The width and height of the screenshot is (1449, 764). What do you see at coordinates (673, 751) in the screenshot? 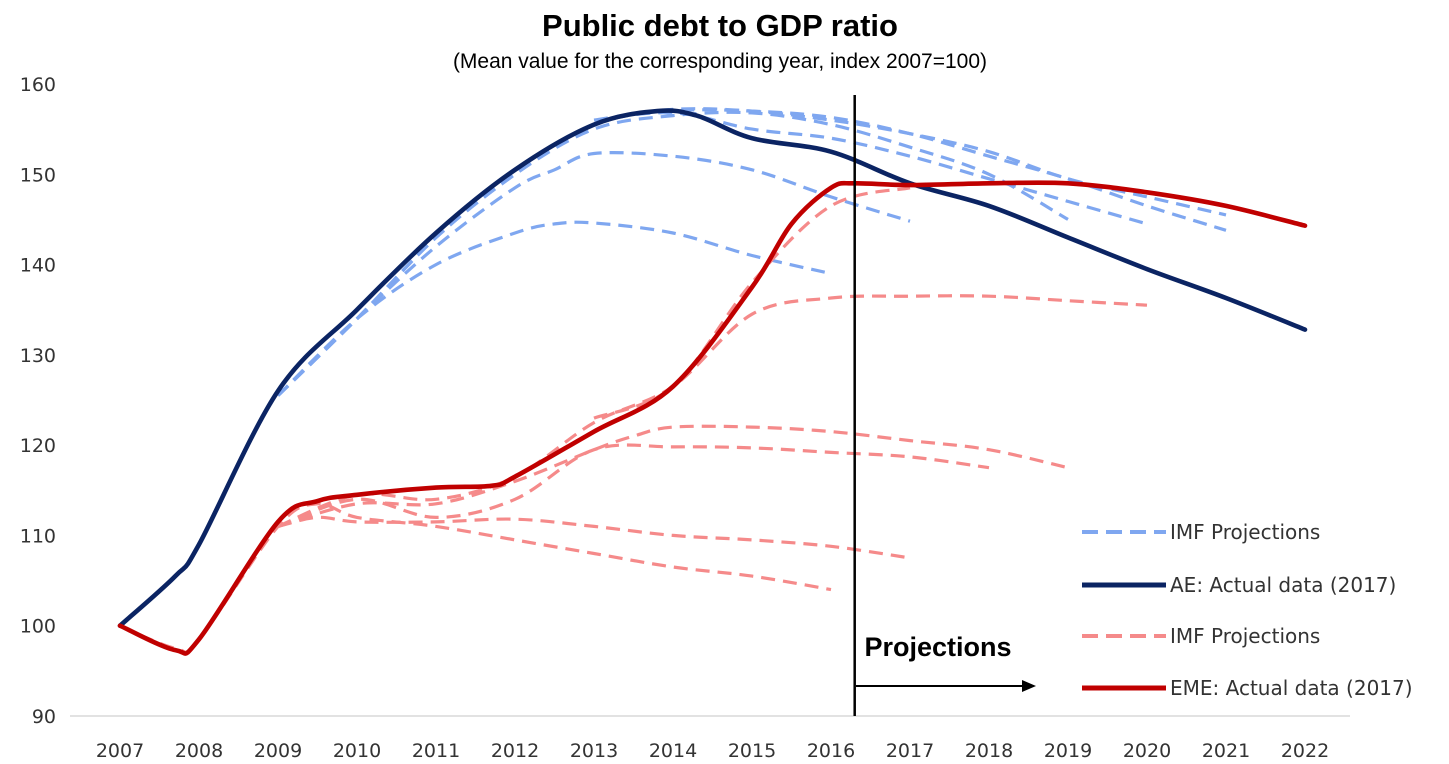
I see `x-tick-label: 2014` at bounding box center [673, 751].